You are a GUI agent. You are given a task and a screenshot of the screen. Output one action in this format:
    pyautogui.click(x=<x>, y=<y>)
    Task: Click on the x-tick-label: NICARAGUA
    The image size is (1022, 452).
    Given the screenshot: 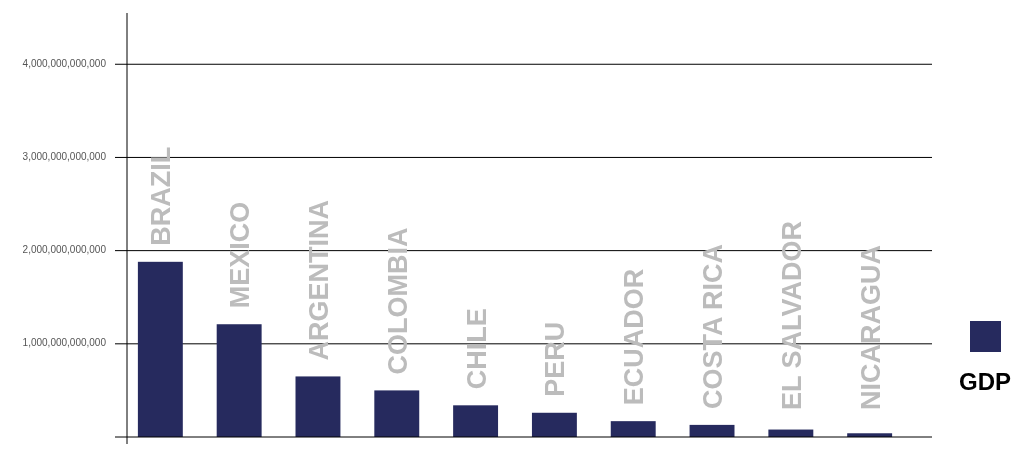 What is the action you would take?
    pyautogui.click(x=870, y=327)
    